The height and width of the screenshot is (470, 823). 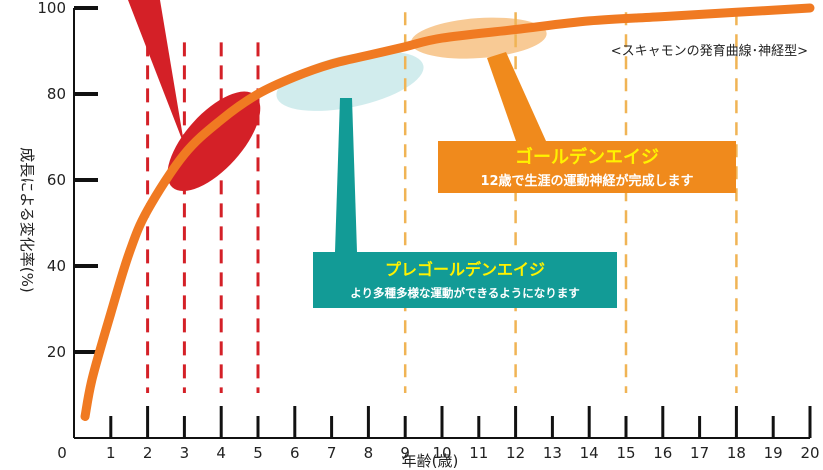 What do you see at coordinates (662, 453) in the screenshot?
I see `x-tick-label: 16` at bounding box center [662, 453].